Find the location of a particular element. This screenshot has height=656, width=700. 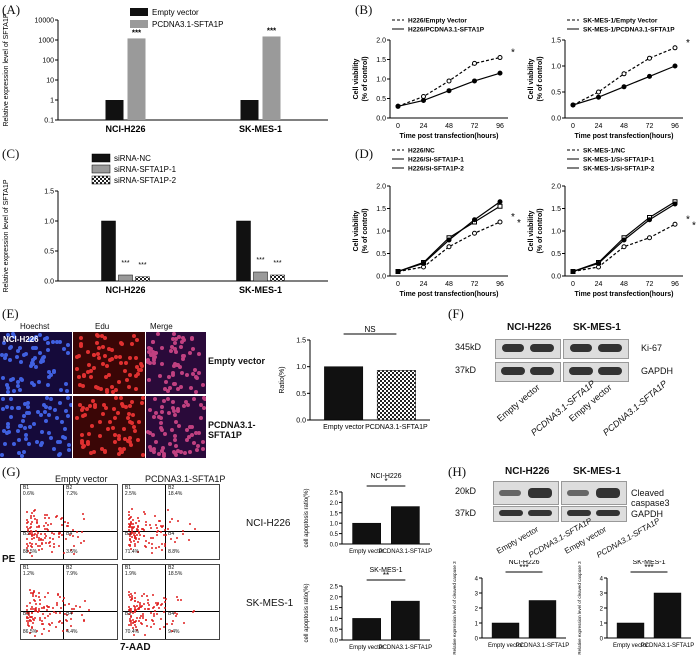

series-line is located at coordinates (624, 76).